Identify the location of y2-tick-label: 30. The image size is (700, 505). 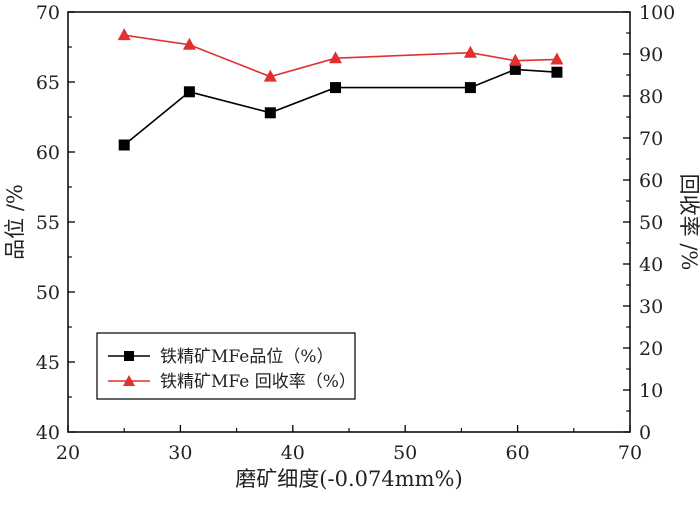
(651, 307).